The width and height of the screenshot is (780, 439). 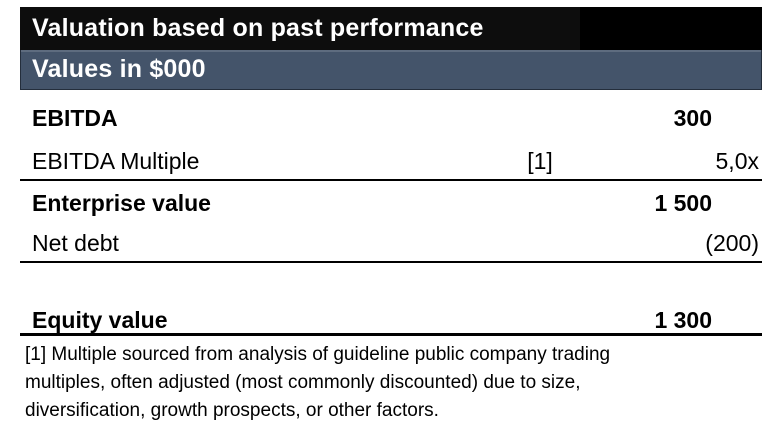 I want to click on table-row-equity-value: Equity value 1 300, so click(x=391, y=316).